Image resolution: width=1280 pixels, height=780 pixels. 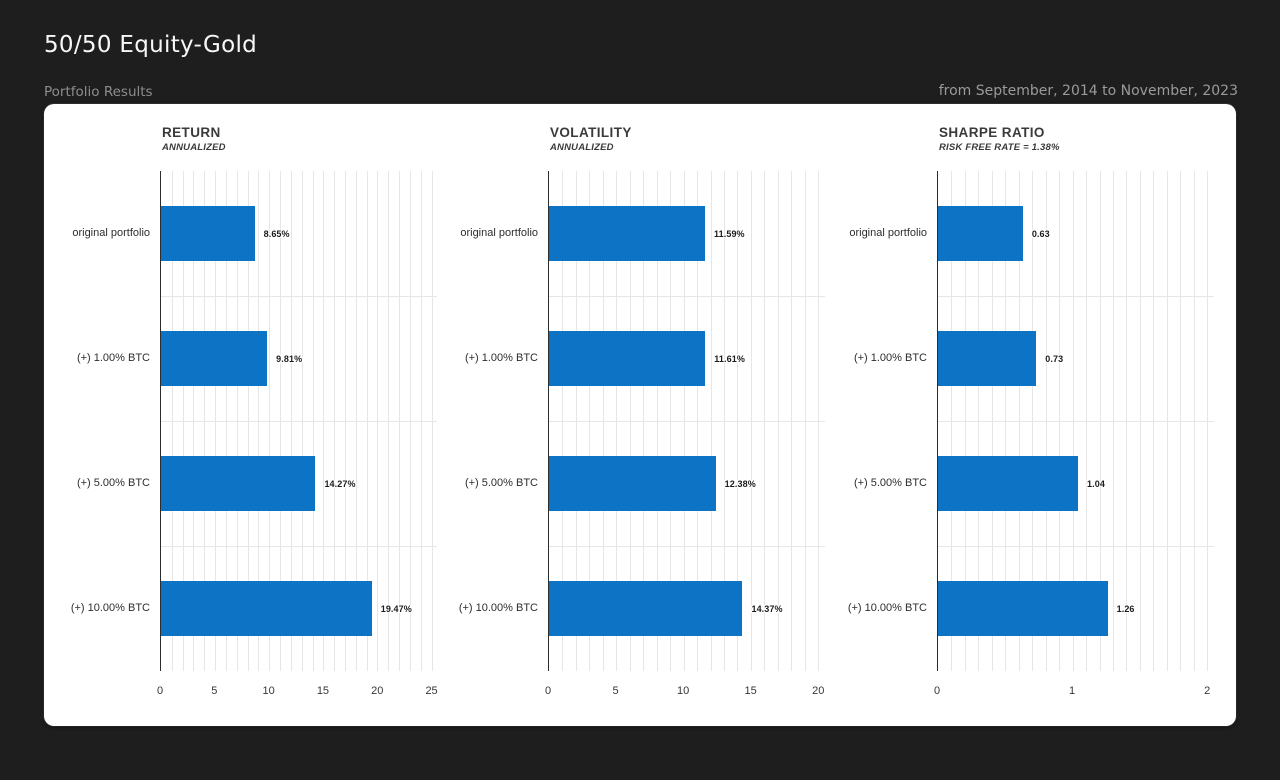 I want to click on bar-value-label: 1.04, so click(x=1096, y=483).